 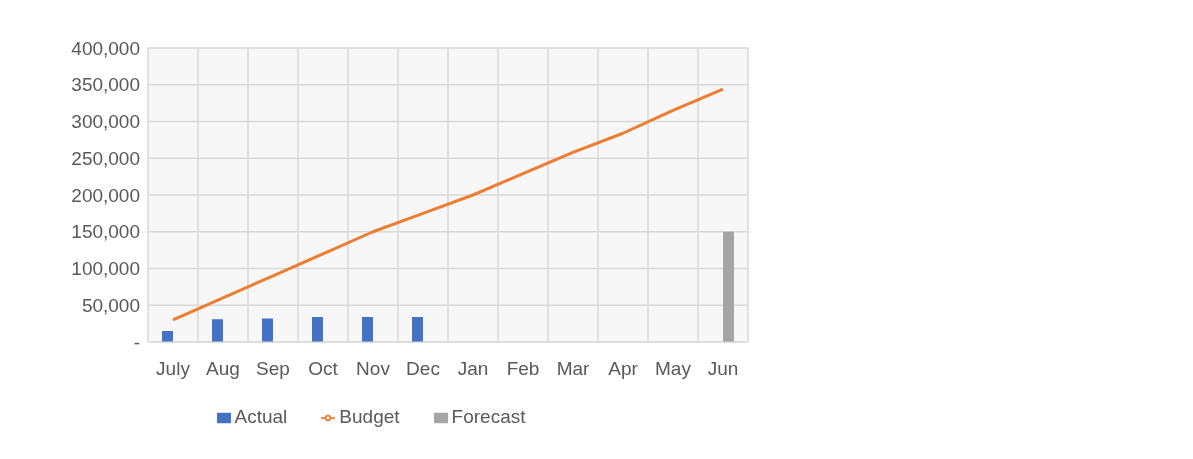 I want to click on legend-label: Forecast, so click(x=488, y=416).